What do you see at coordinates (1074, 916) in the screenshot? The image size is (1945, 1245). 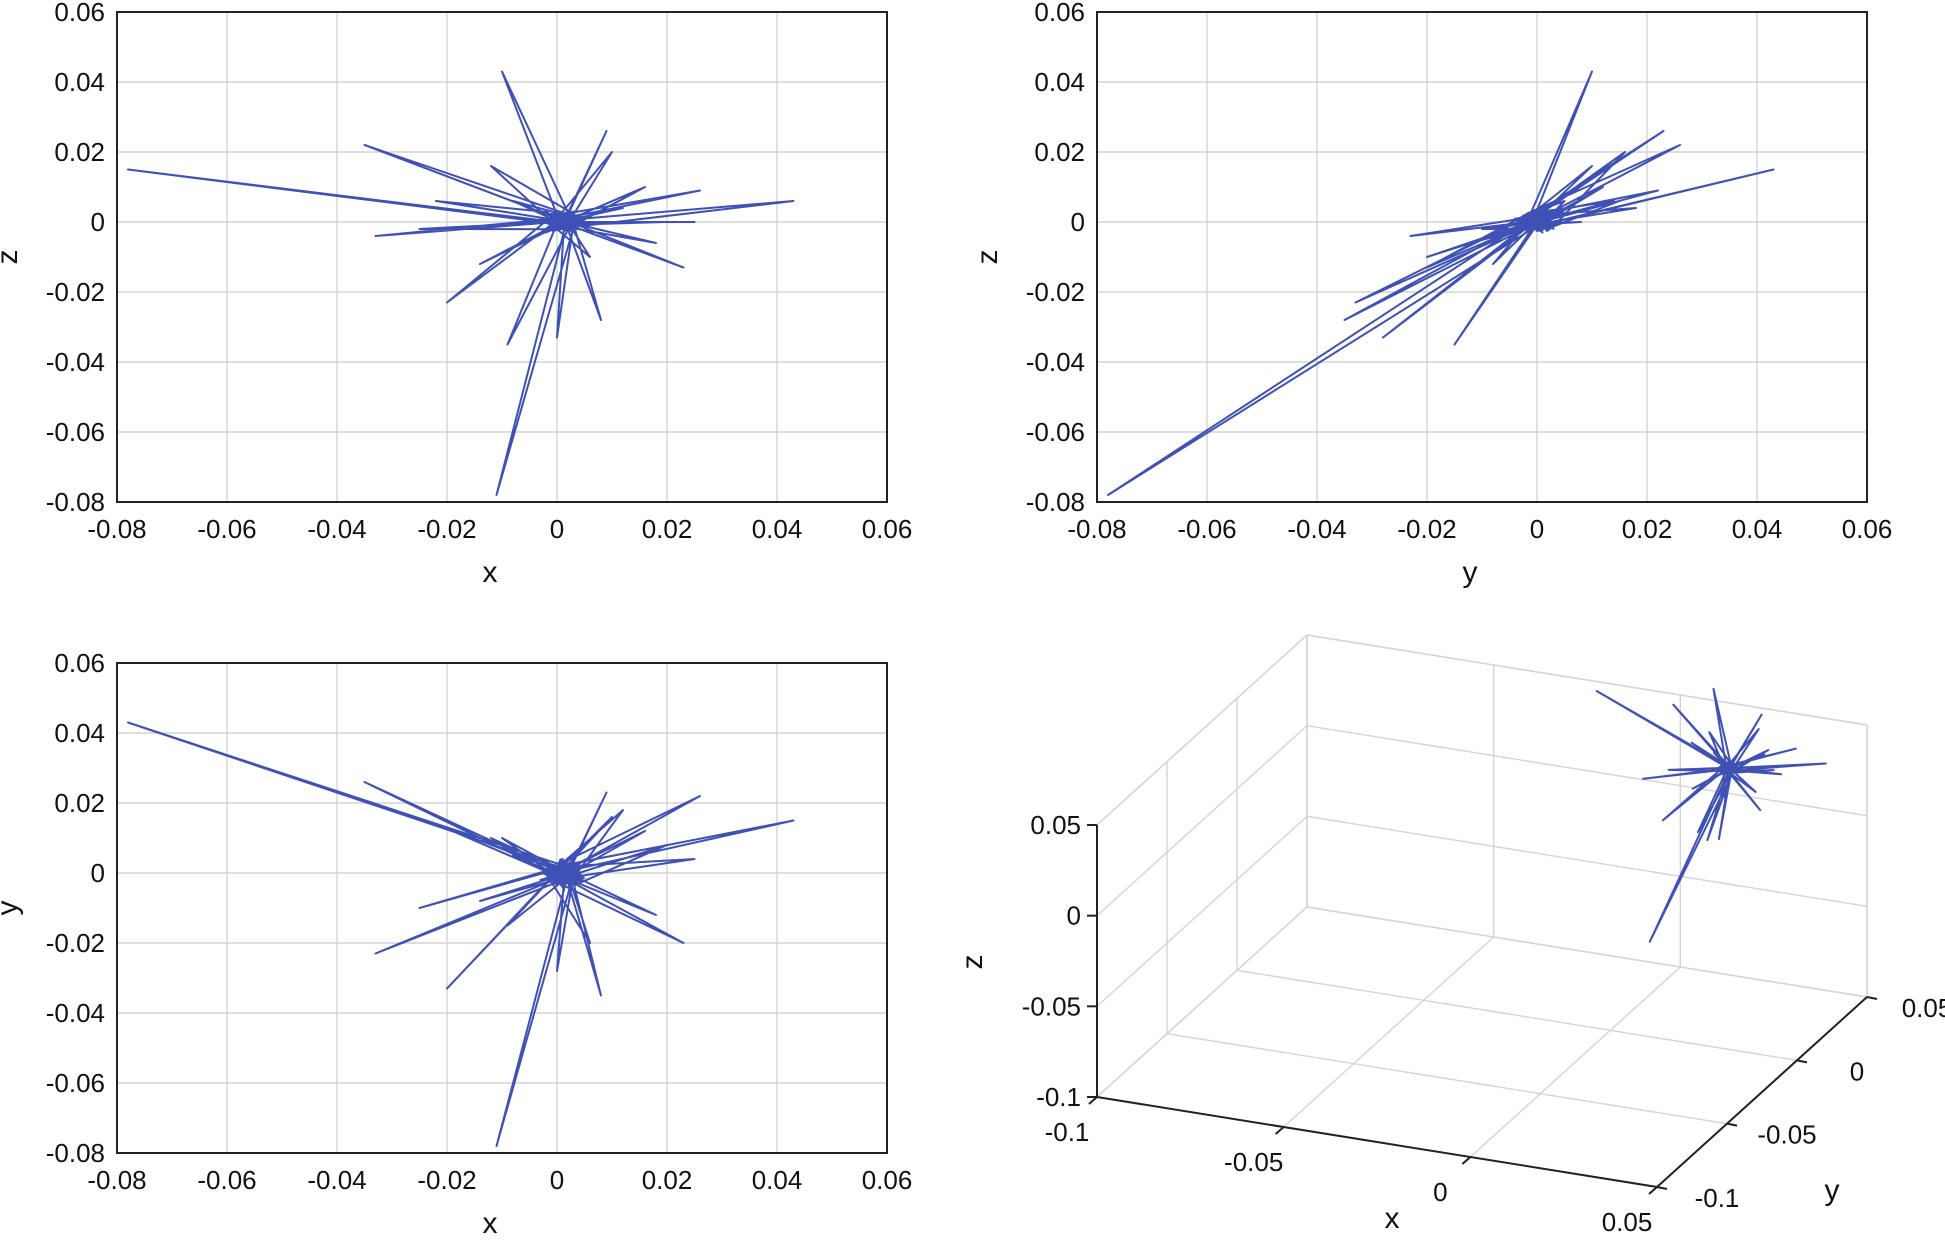 I see `z-tick-label: 0` at bounding box center [1074, 916].